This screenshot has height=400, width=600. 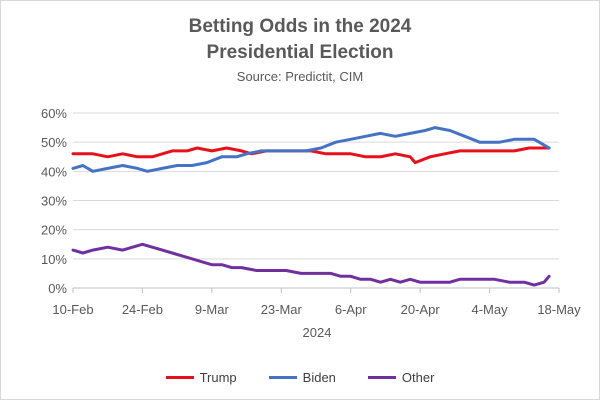 What do you see at coordinates (72, 309) in the screenshot?
I see `x-tick-label: 10-Feb` at bounding box center [72, 309].